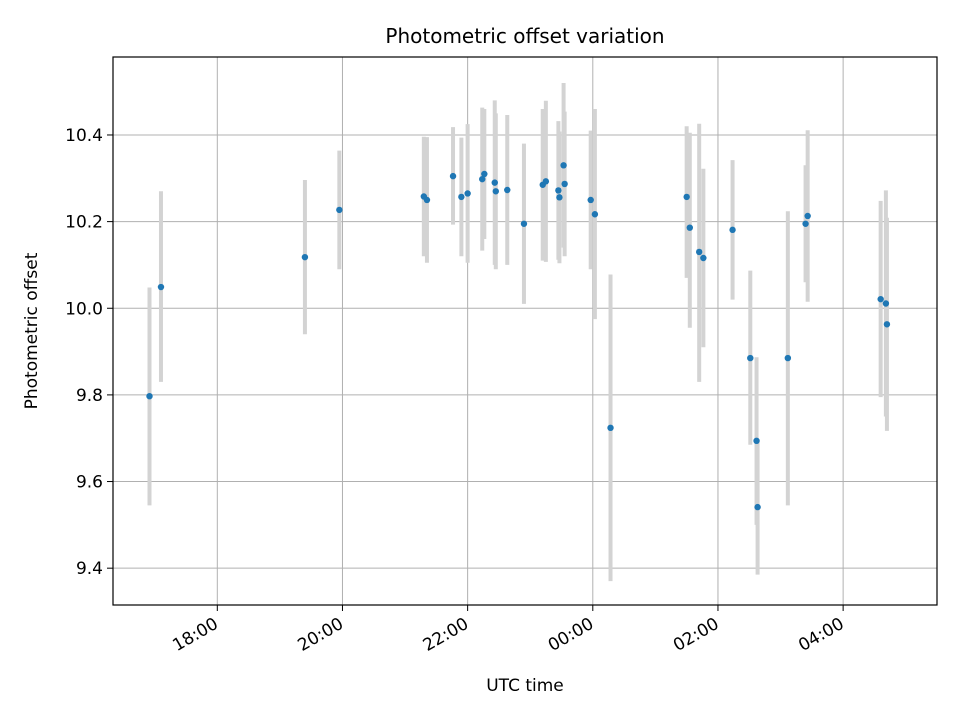 This screenshot has height=720, width=960. I want to click on y-tick-label: 10.4, so click(84, 136).